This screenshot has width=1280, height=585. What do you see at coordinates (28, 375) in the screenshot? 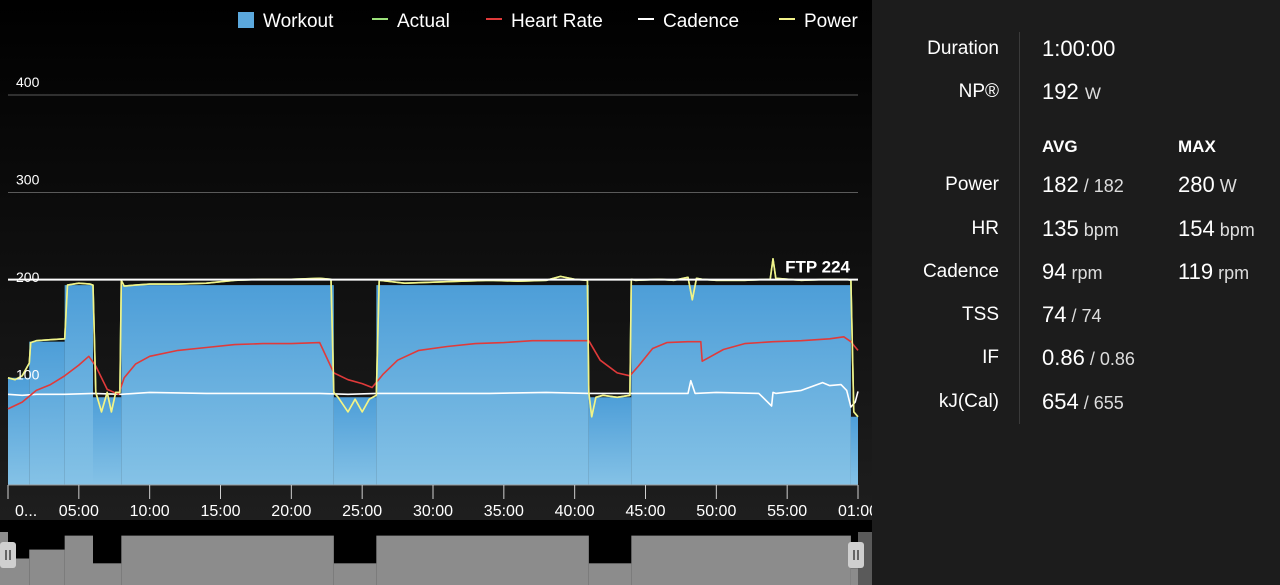
I see `y-tick-label-100: 100` at bounding box center [28, 375].